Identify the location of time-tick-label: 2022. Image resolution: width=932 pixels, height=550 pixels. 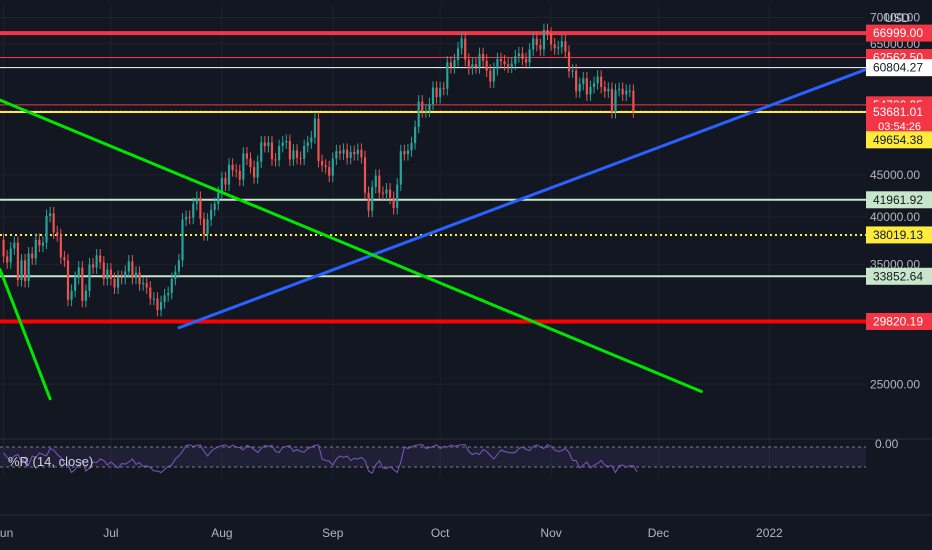
(769, 533).